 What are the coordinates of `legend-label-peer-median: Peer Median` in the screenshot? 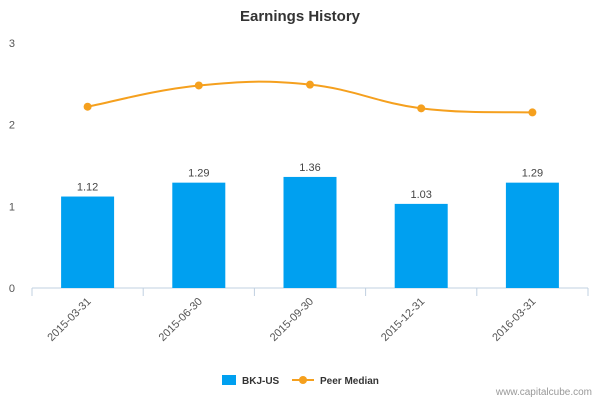 It's located at (349, 381).